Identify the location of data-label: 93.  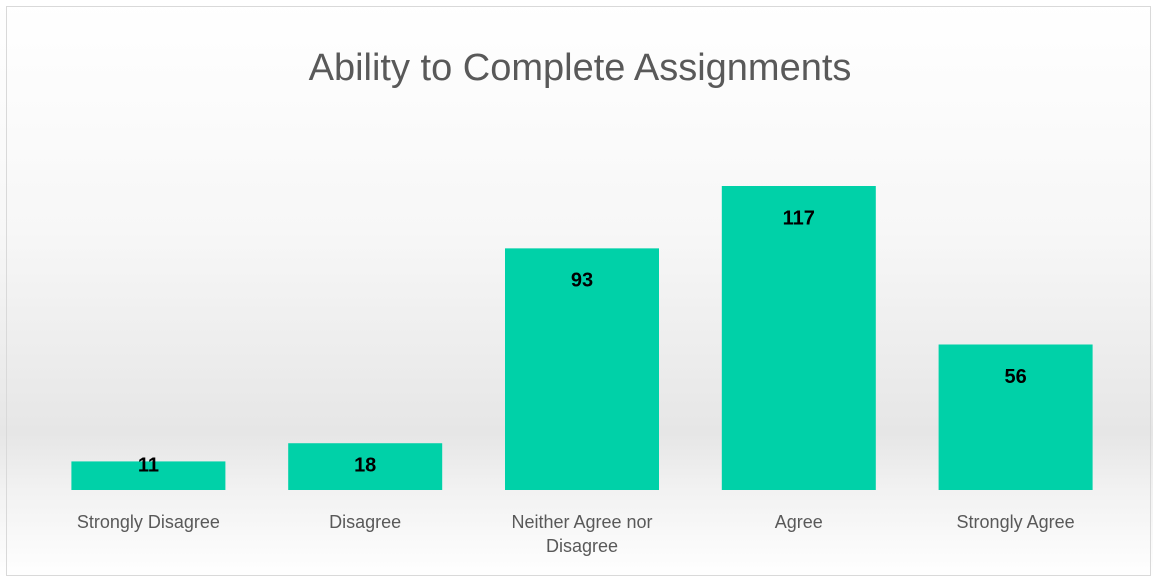
(582, 281).